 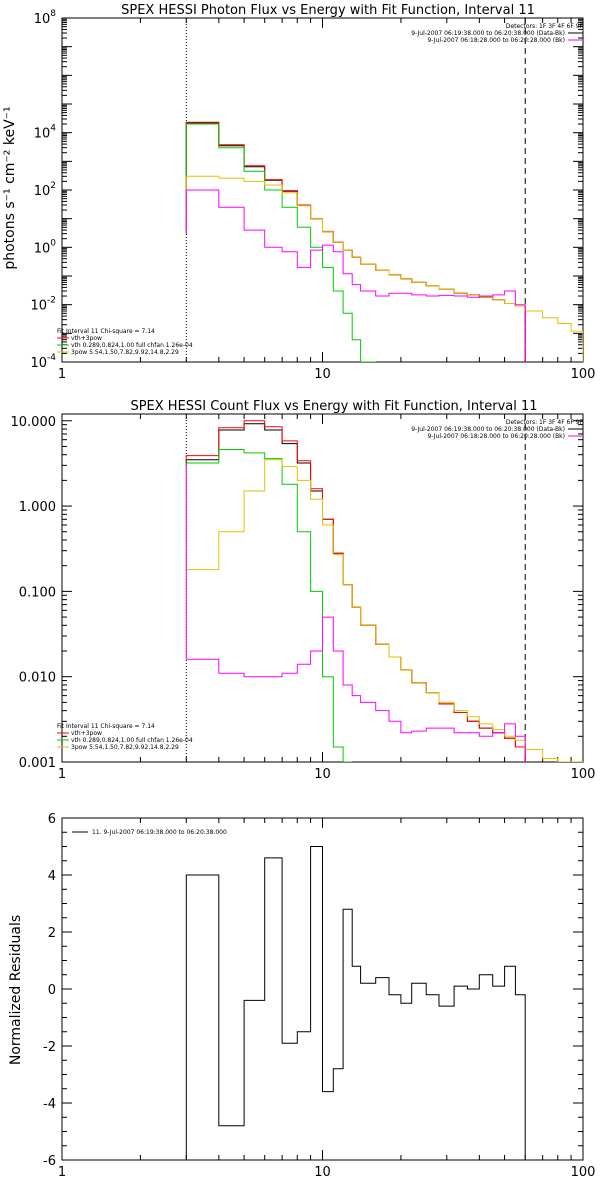 What do you see at coordinates (37, 763) in the screenshot?
I see `y-tick-label: 0.001` at bounding box center [37, 763].